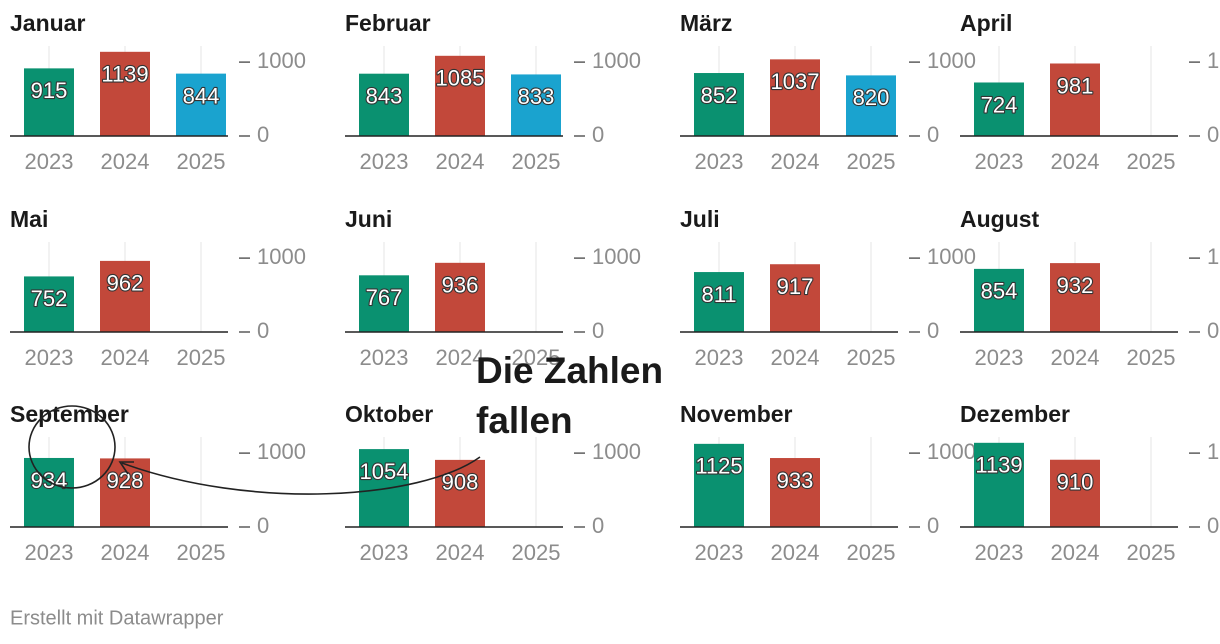  Describe the element at coordinates (1015, 414) in the screenshot. I see `panel-title: Dezember` at that location.